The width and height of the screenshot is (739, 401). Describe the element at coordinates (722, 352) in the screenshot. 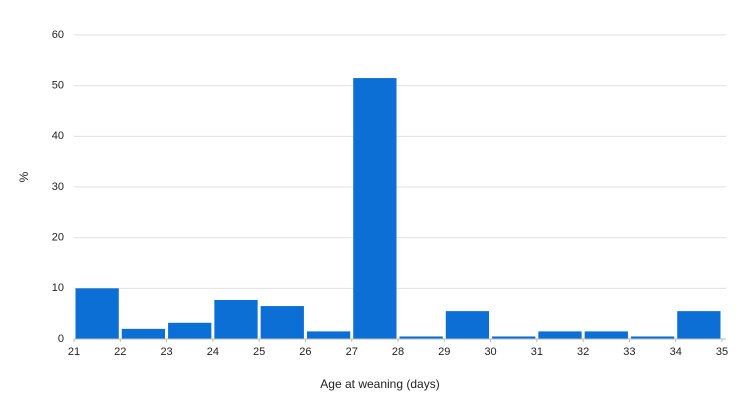

I see `x-tick-label: 35` at that location.